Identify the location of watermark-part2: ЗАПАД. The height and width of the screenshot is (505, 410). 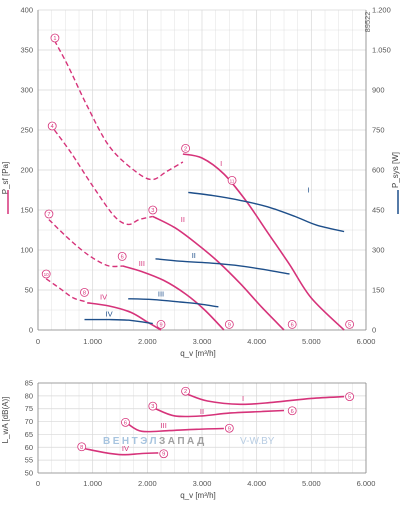
(183, 441).